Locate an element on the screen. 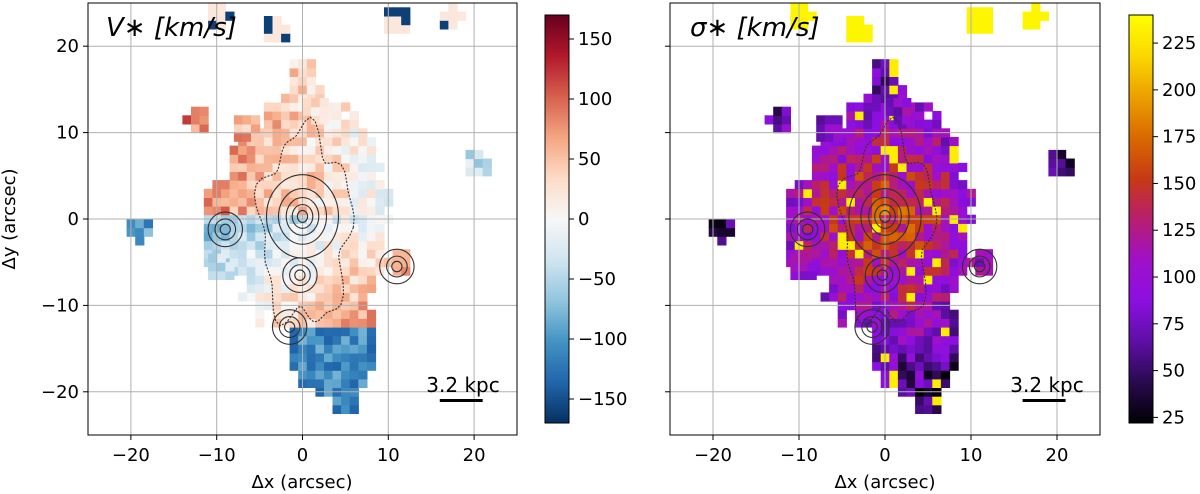 The height and width of the screenshot is (494, 1200). flux-contour is located at coordinates (302, 216).